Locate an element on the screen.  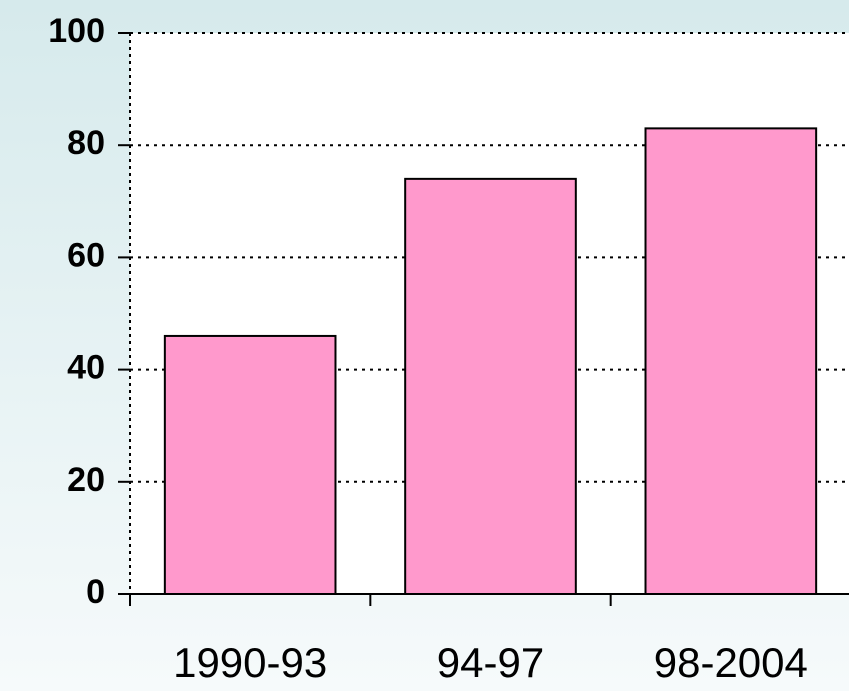
y-tick-label: 0 is located at coordinates (95, 592).